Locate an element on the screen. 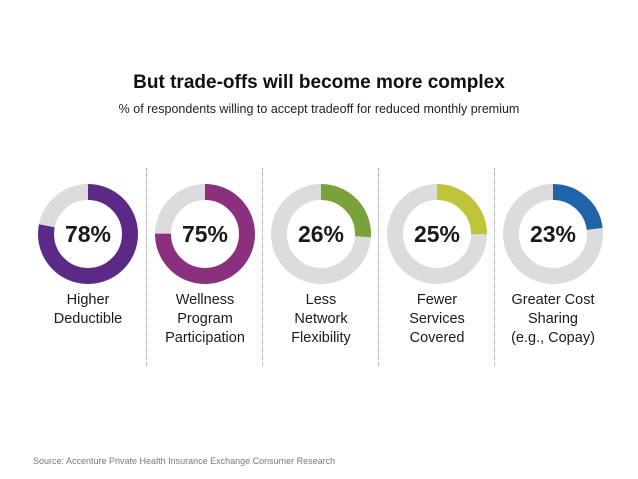  value-label-3: 25% is located at coordinates (437, 234).